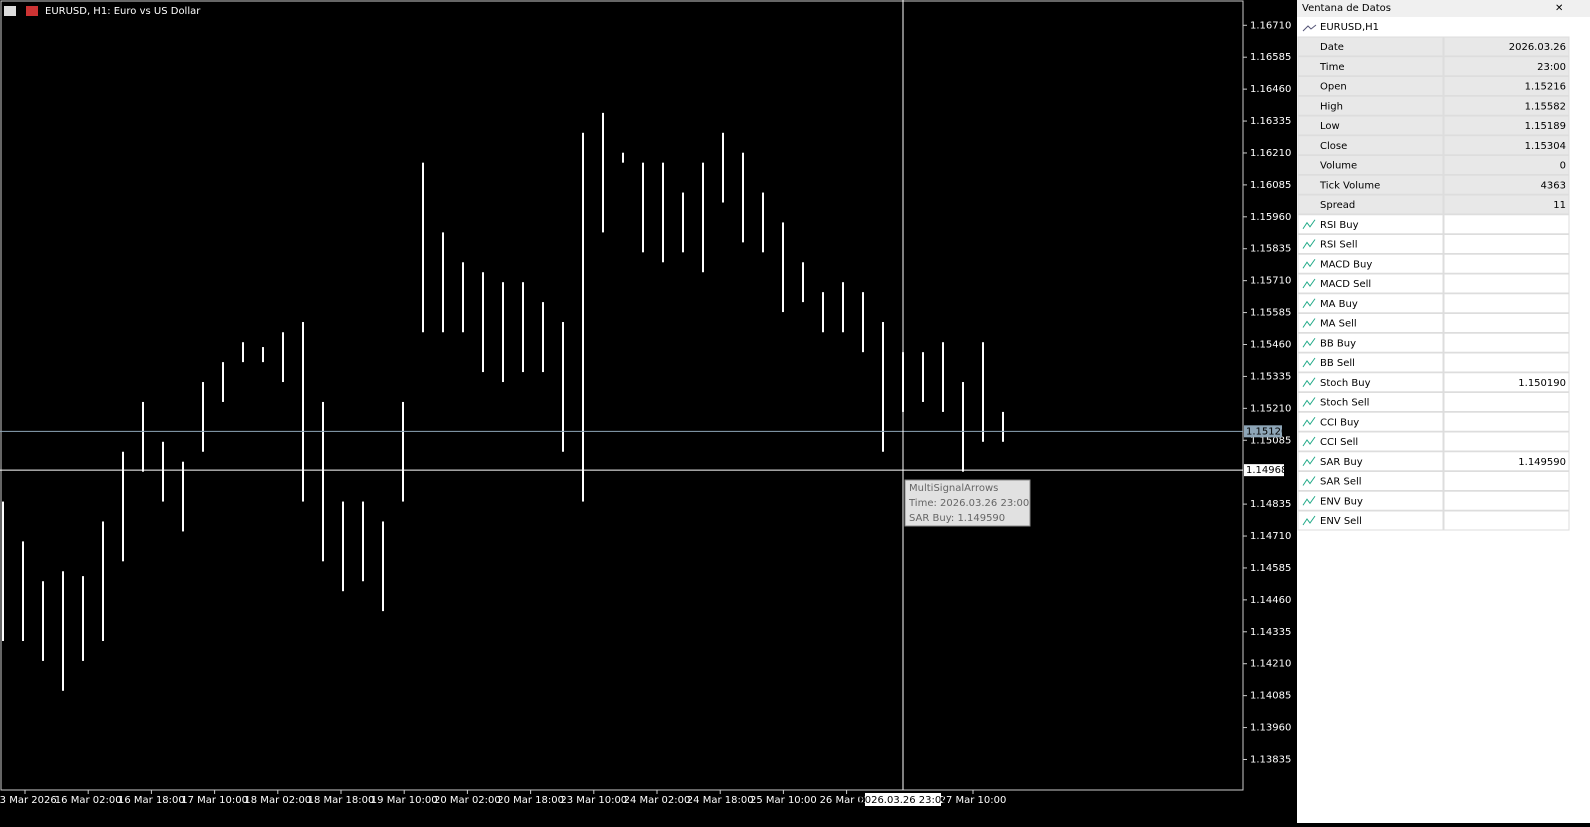  I want to click on y-tick-label: 1.15335, so click(1270, 376).